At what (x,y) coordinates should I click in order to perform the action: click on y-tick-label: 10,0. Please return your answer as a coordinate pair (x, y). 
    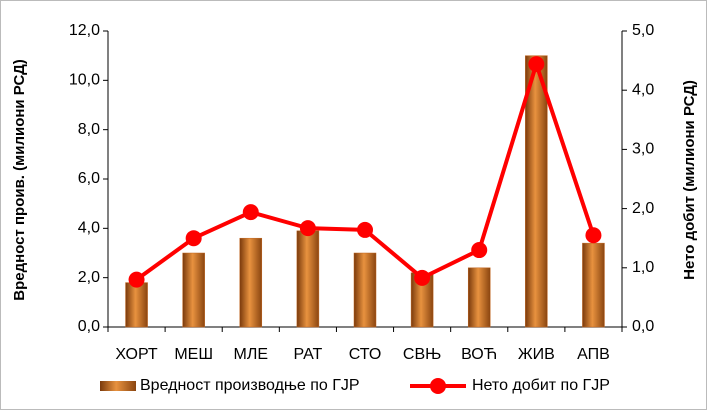
    Looking at the image, I should click on (84, 80).